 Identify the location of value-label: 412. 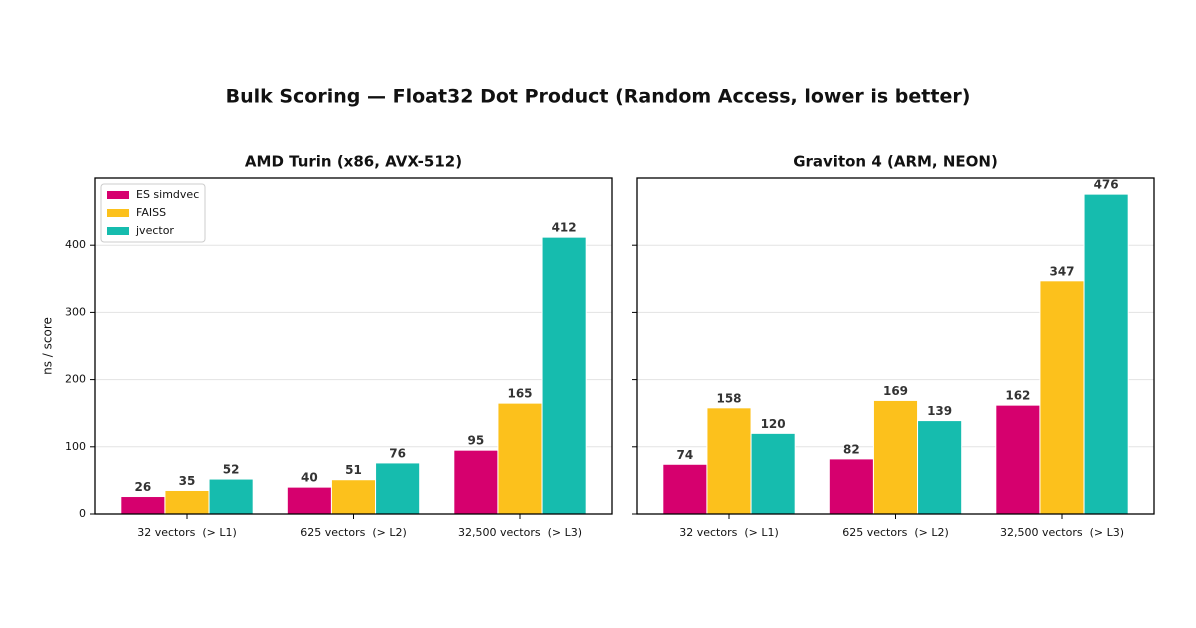
(564, 228).